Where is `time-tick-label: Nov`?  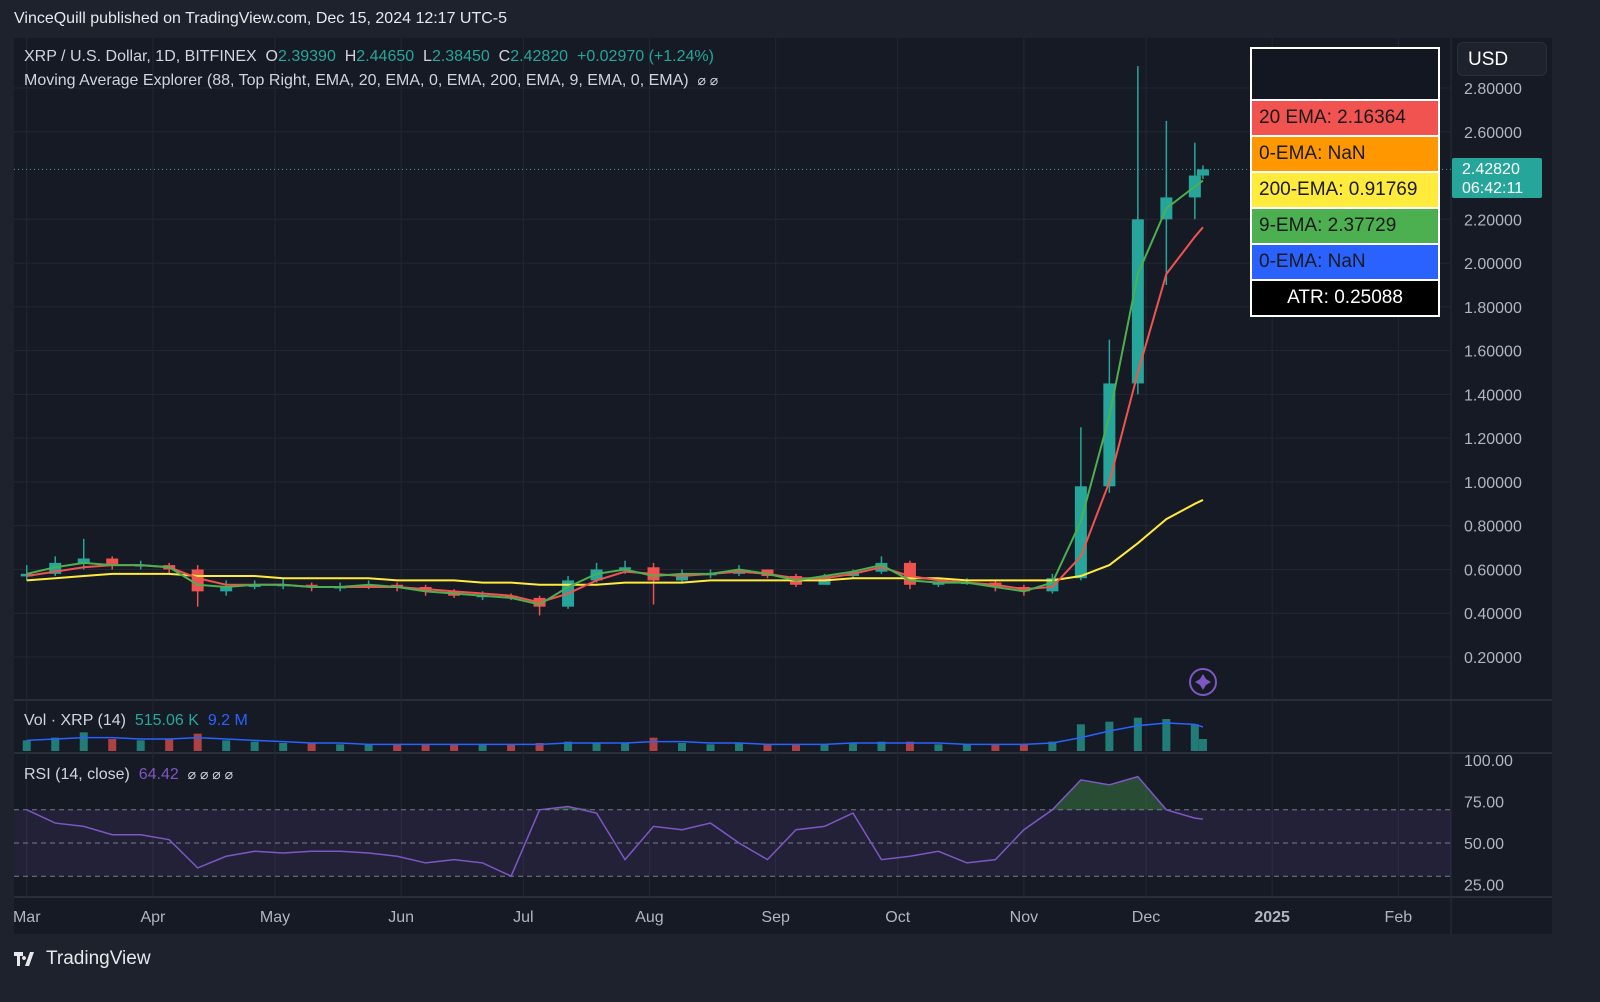
time-tick-label: Nov is located at coordinates (1024, 917).